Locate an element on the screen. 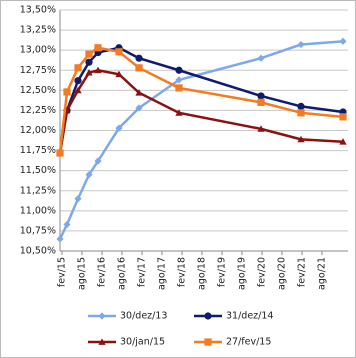 The width and height of the screenshot is (356, 358). x-tick-label: fev/21 is located at coordinates (302, 272).